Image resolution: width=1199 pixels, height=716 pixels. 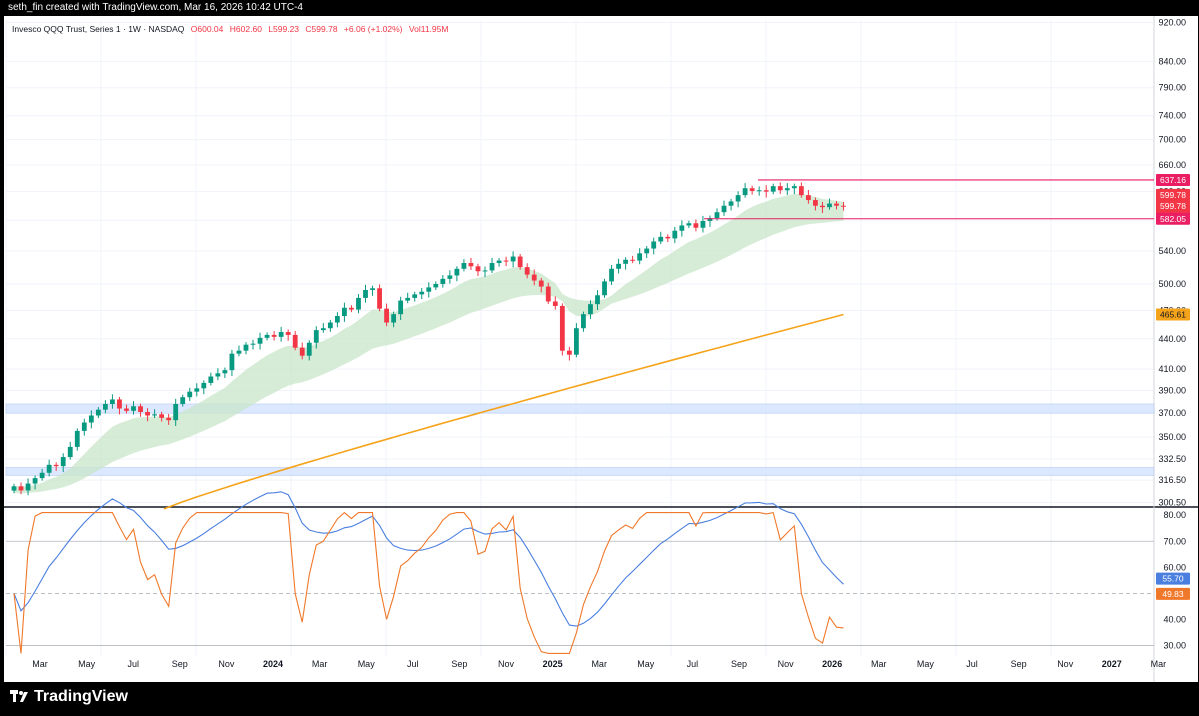 I want to click on rsi-ma-line, so click(x=428, y=559).